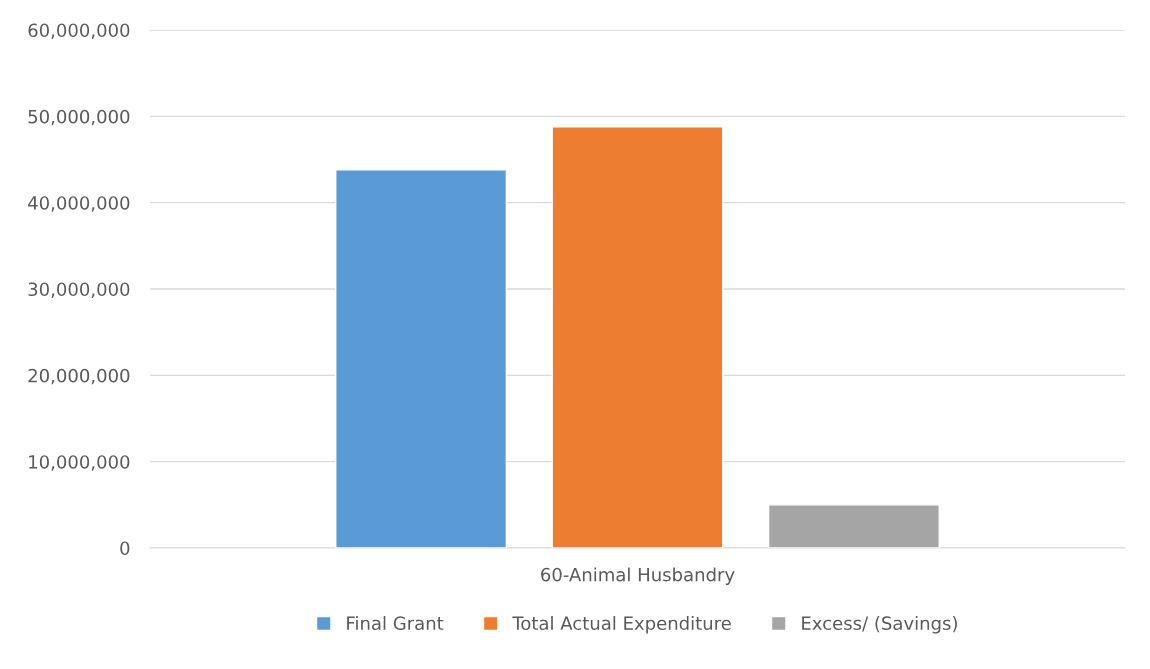 The image size is (1150, 669). Describe the element at coordinates (638, 576) in the screenshot. I see `x-tick-label: 60-Animal Husbandry` at that location.